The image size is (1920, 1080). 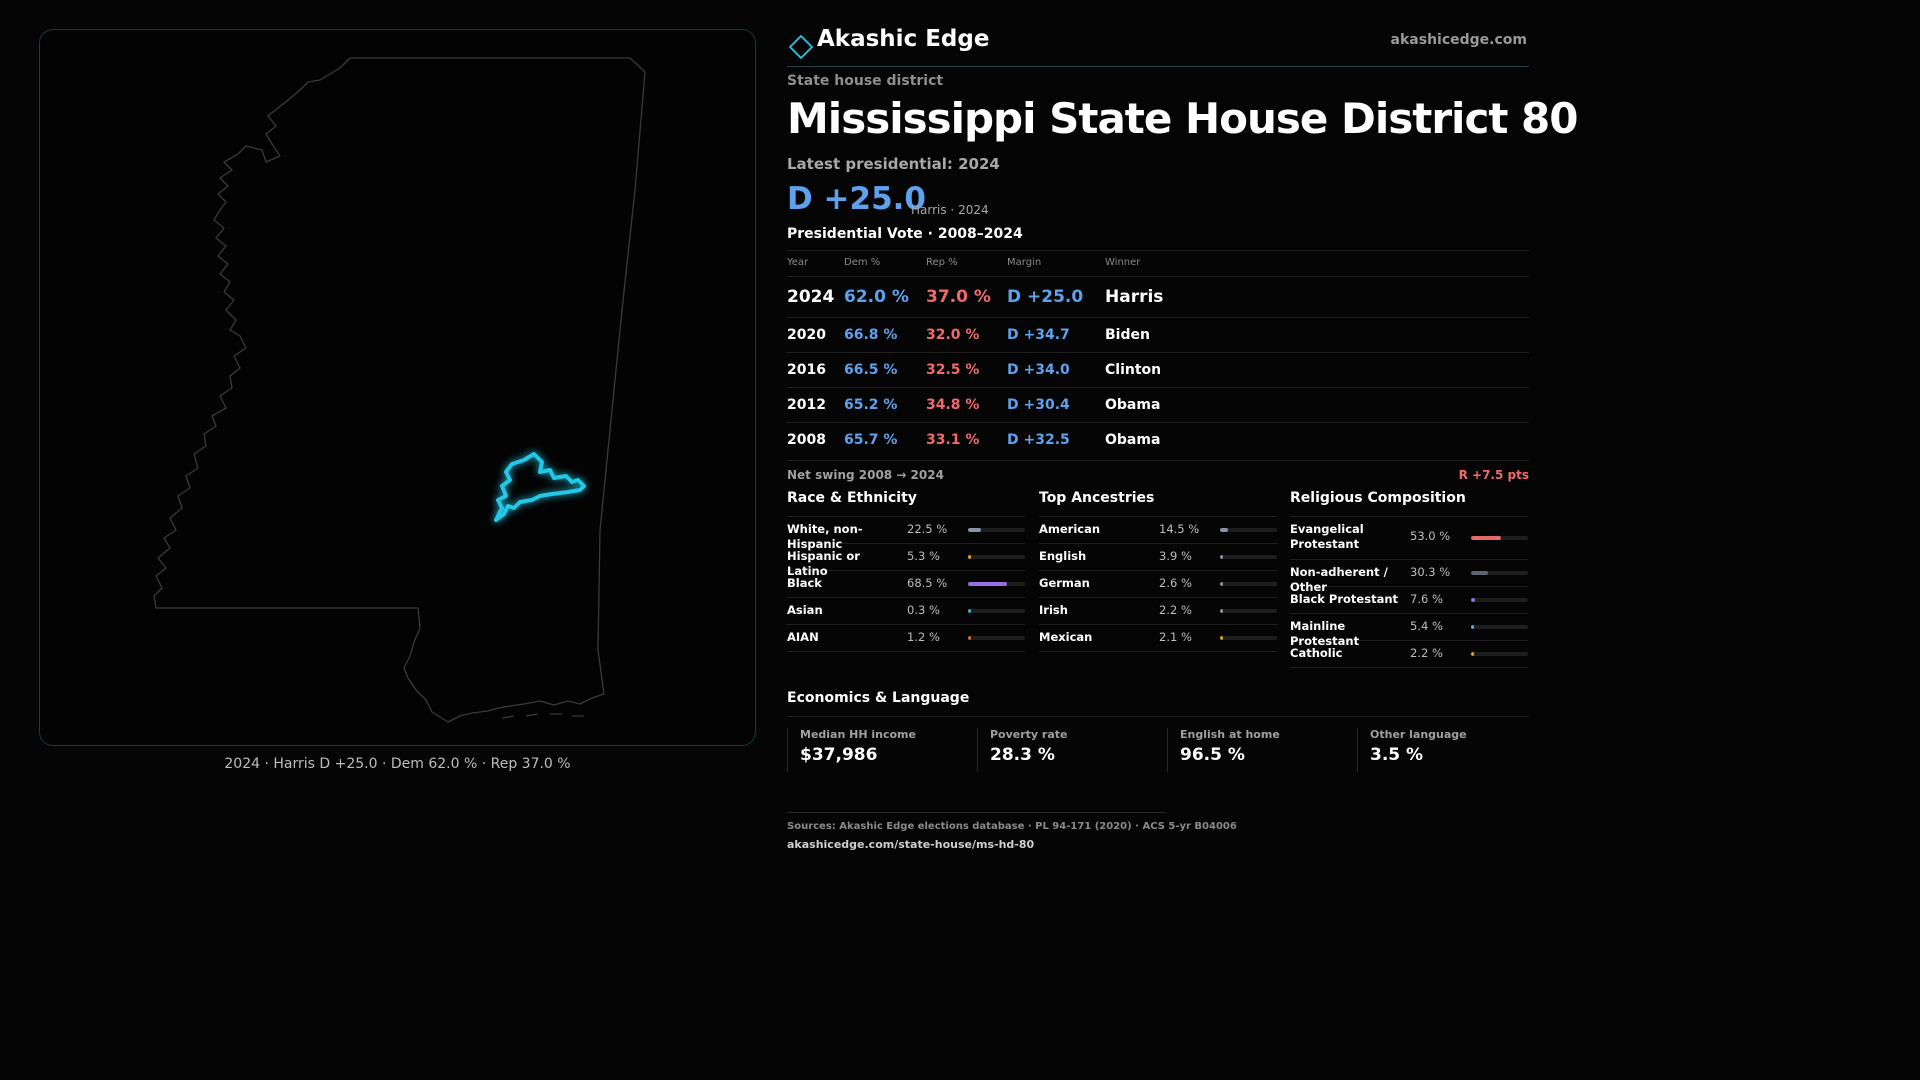 What do you see at coordinates (871, 335) in the screenshot?
I see `row-dem-pct: 66.8 %` at bounding box center [871, 335].